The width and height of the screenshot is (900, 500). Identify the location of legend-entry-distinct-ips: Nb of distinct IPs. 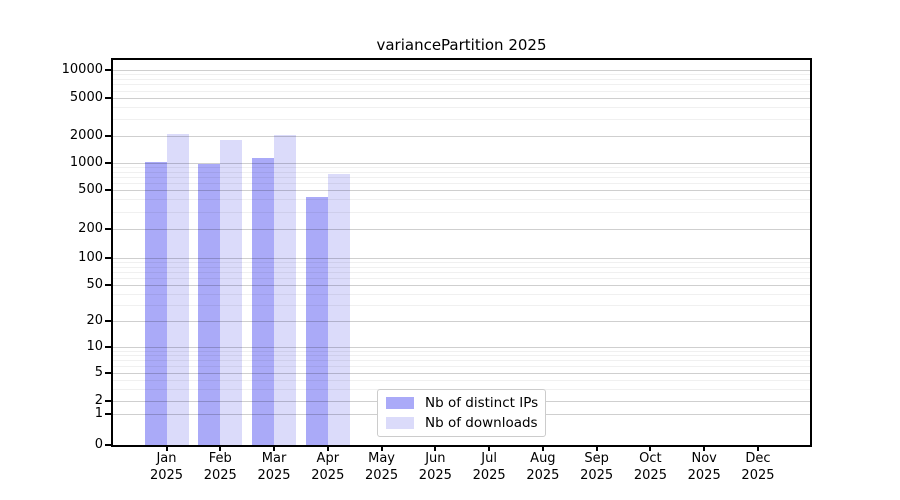
(462, 403).